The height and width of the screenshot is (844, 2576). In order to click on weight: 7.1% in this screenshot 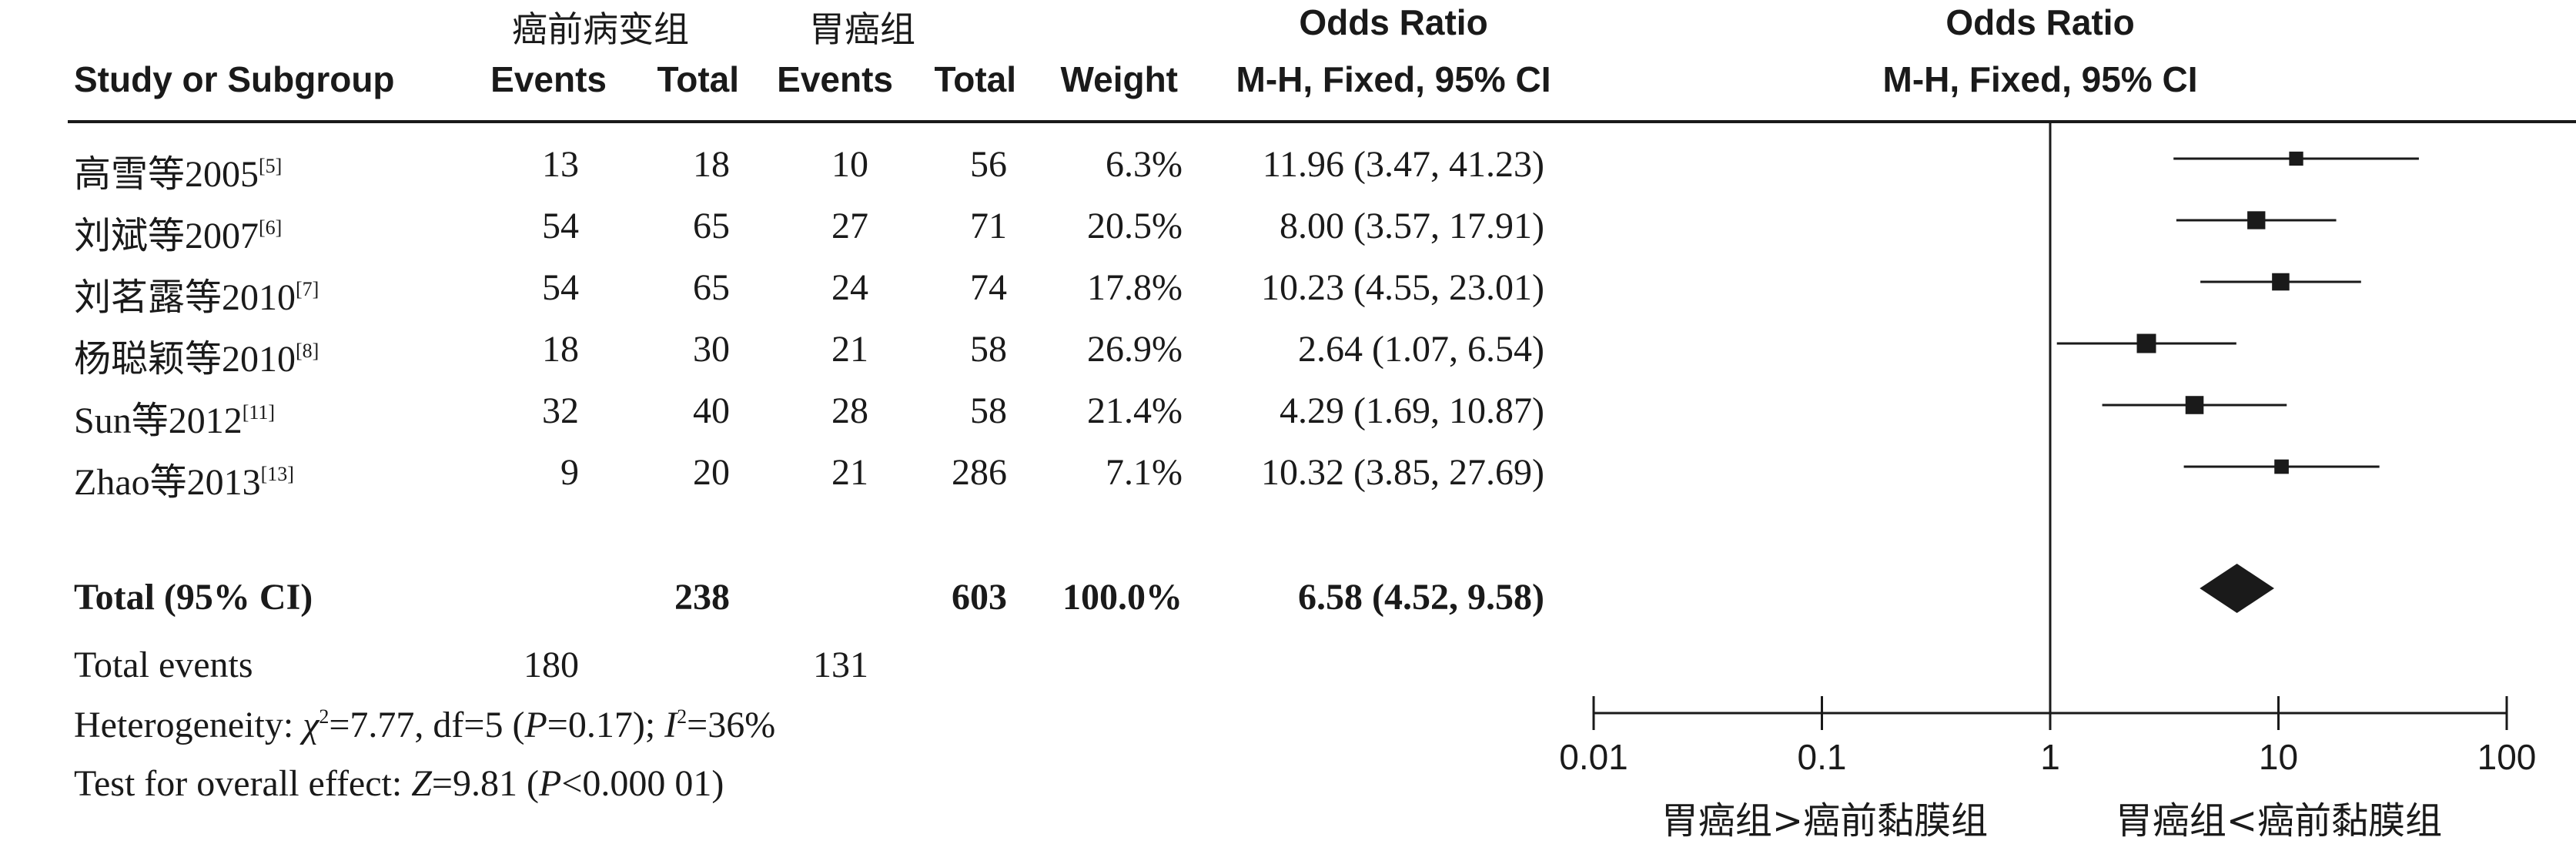, I will do `click(1145, 472)`.